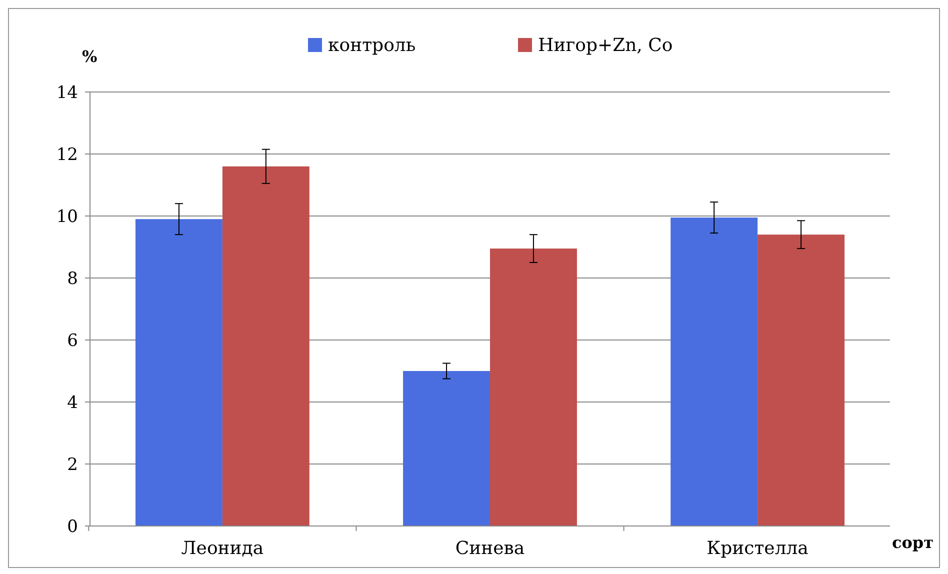 The height and width of the screenshot is (574, 948). What do you see at coordinates (222, 548) in the screenshot?
I see `x-tick-label: Леонида` at bounding box center [222, 548].